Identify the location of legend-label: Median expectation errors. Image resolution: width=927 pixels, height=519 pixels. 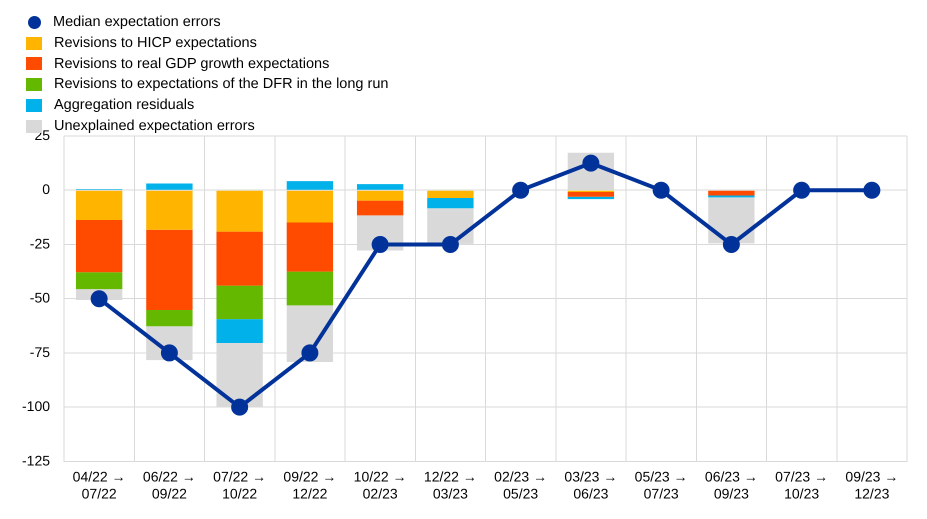
(137, 22).